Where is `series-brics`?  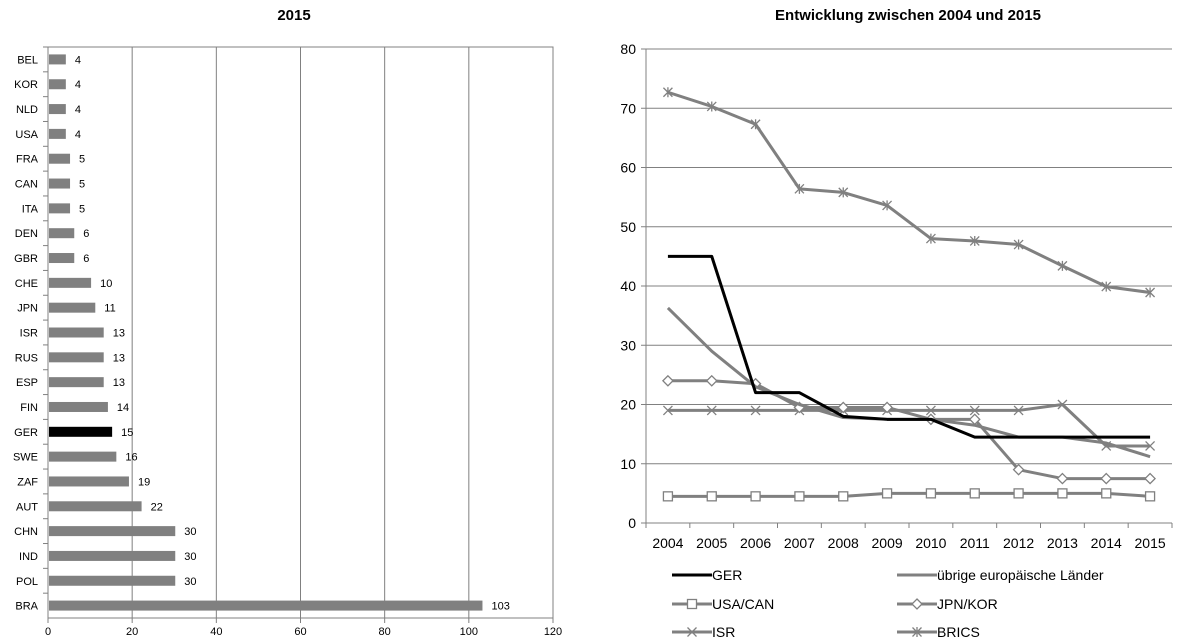
series-brics is located at coordinates (909, 192).